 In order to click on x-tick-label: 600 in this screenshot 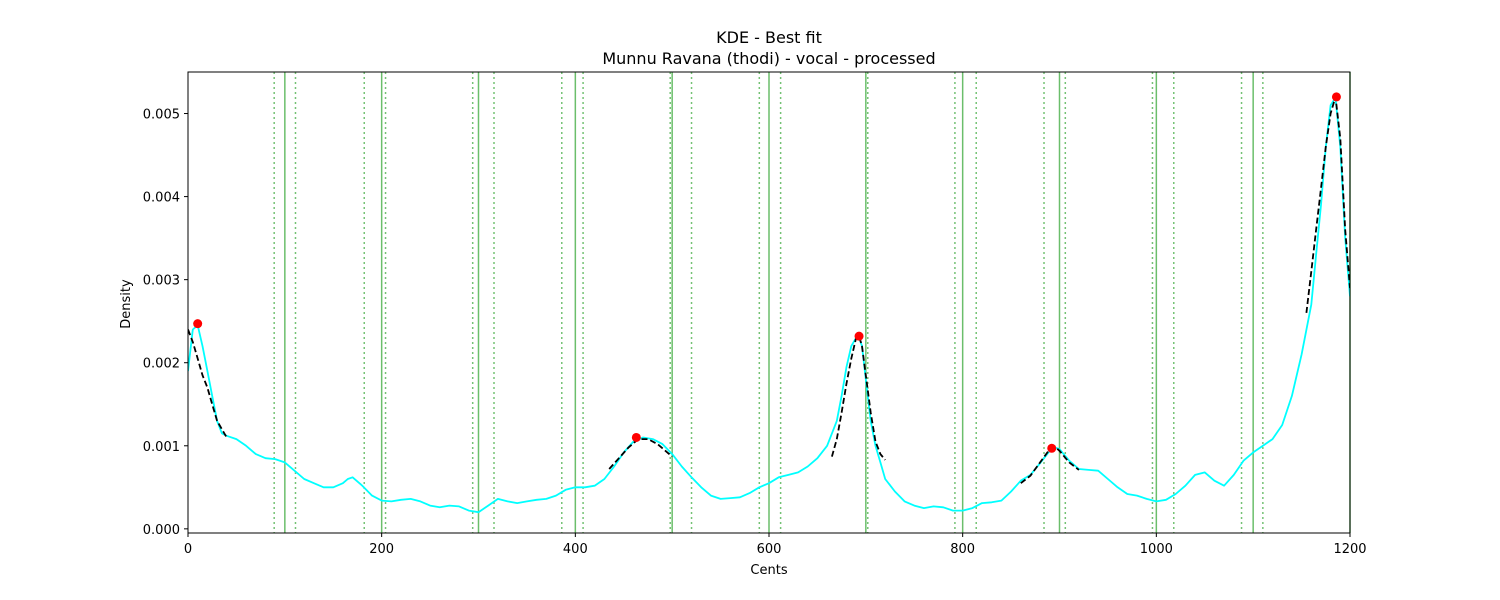, I will do `click(769, 549)`.